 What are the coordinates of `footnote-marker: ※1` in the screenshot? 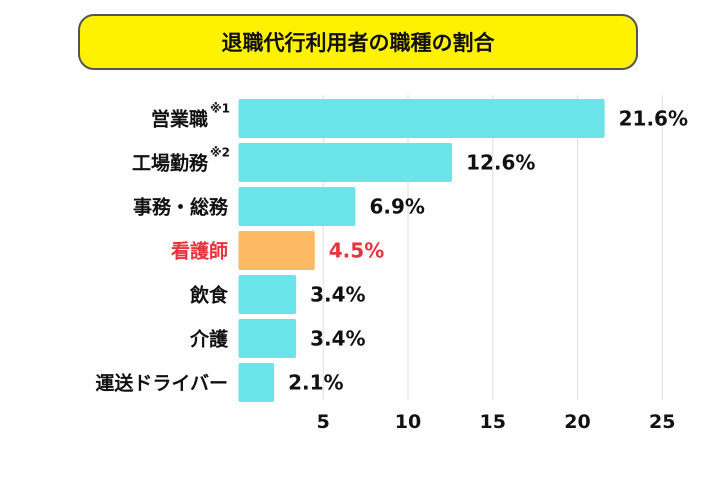 It's located at (220, 109).